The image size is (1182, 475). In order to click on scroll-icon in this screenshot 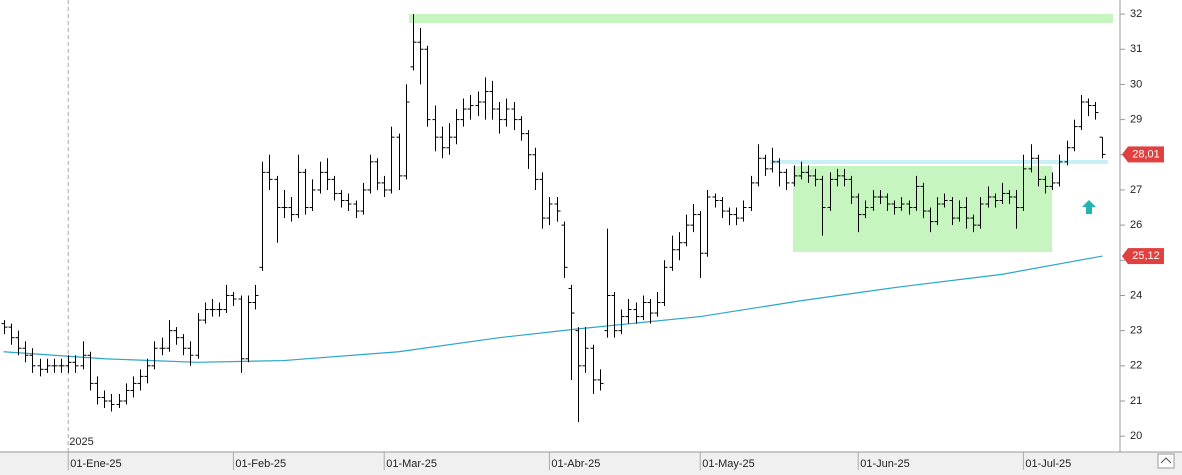, I will do `click(1166, 460)`.